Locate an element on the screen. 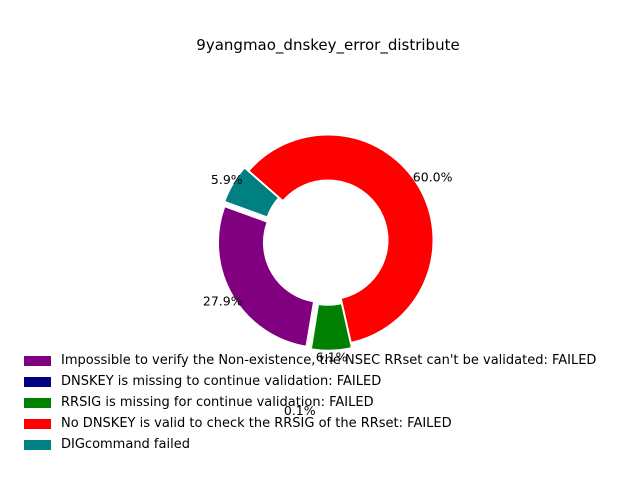 Image resolution: width=640 pixels, height=480 pixels. slice-percent-label: 60.0% is located at coordinates (433, 177).